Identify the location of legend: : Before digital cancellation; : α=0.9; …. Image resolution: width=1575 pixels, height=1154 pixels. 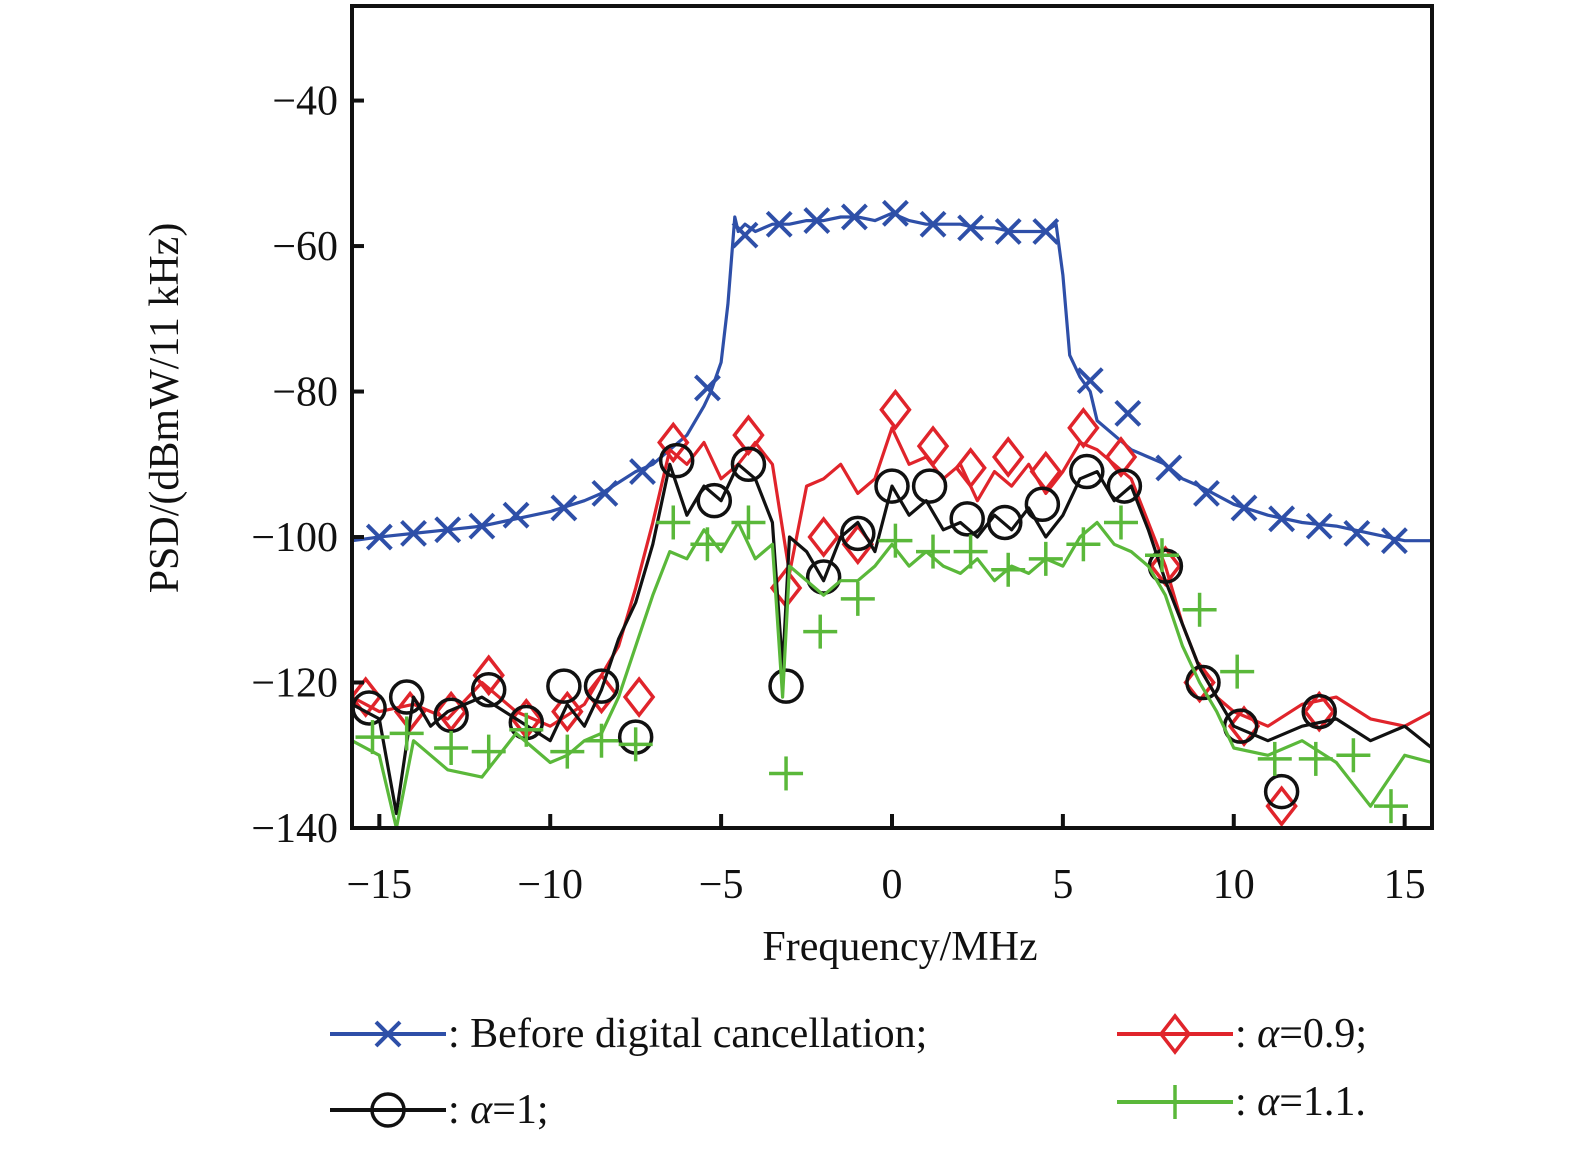
(787, 1077).